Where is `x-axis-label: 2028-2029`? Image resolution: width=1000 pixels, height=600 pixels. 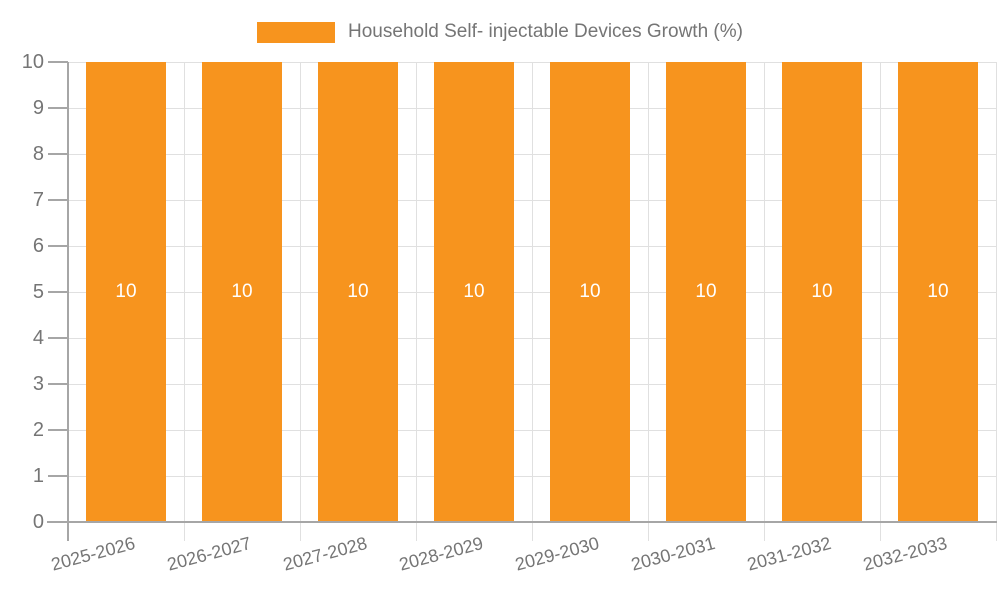 x-axis-label: 2028-2029 is located at coordinates (441, 554).